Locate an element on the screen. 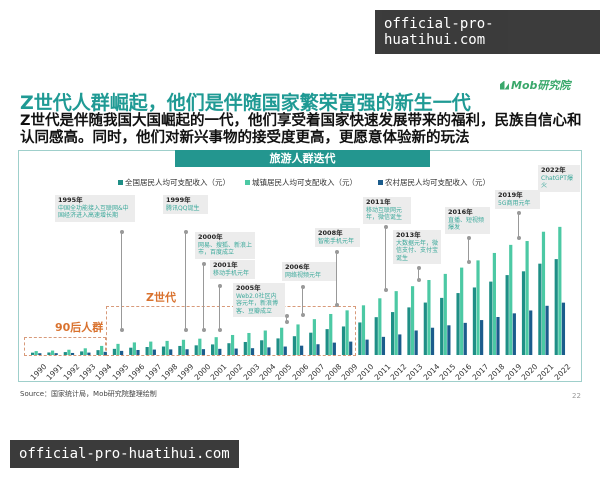  bar-1994-s2 is located at coordinates (105, 353).